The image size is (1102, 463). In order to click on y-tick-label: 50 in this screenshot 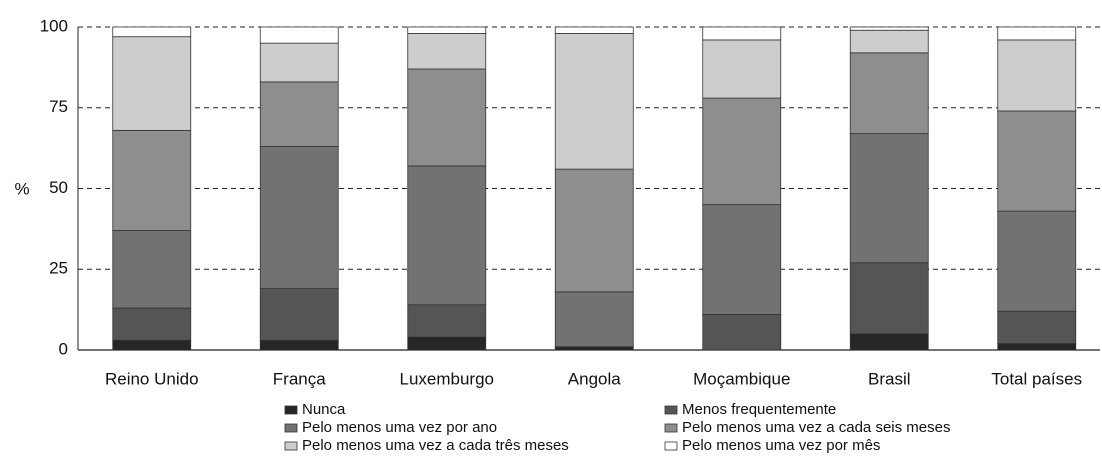, I will do `click(58, 187)`.